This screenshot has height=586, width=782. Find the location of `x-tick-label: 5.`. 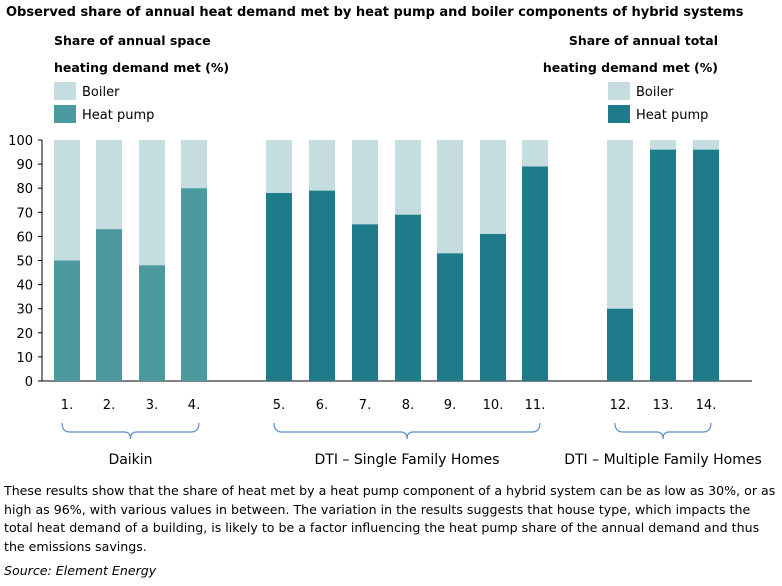

x-tick-label: 5. is located at coordinates (279, 405).